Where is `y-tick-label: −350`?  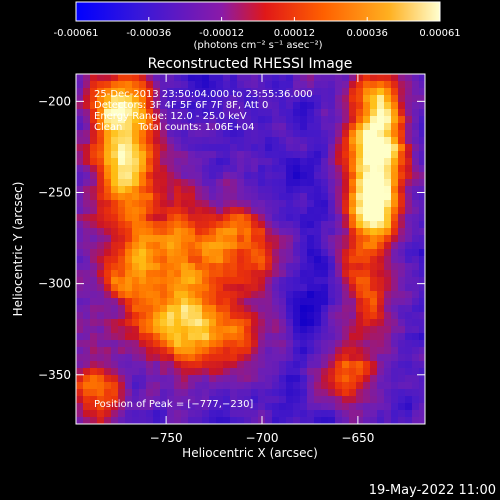
y-tick-label: −350 is located at coordinates (54, 375).